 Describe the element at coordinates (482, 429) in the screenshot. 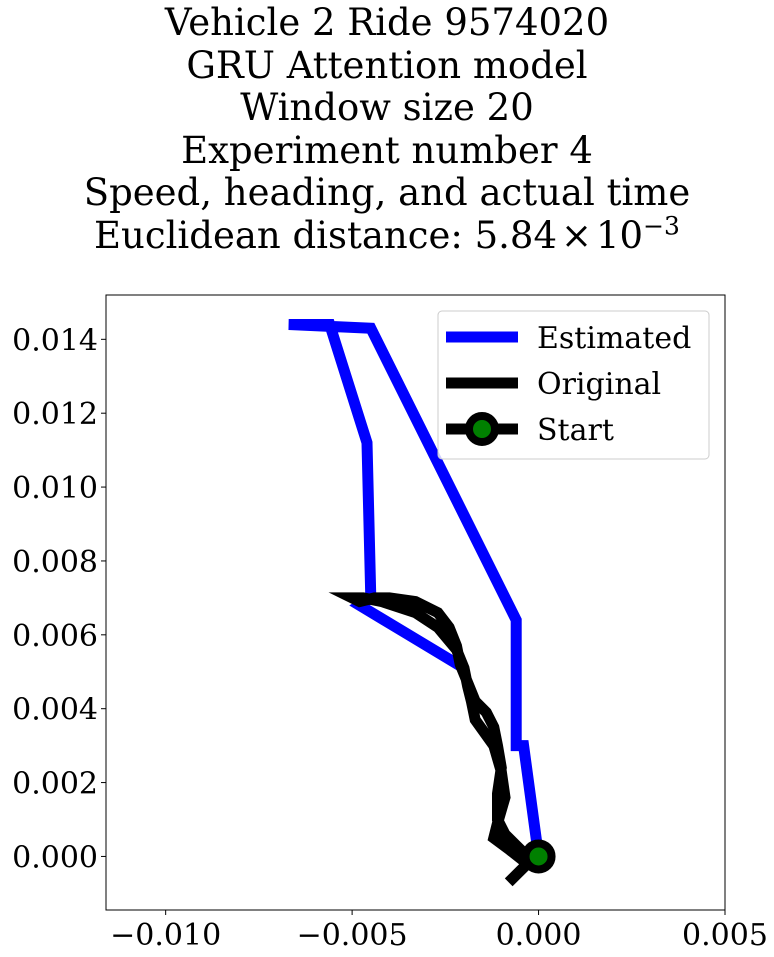

I see `legend-marker-start` at that location.